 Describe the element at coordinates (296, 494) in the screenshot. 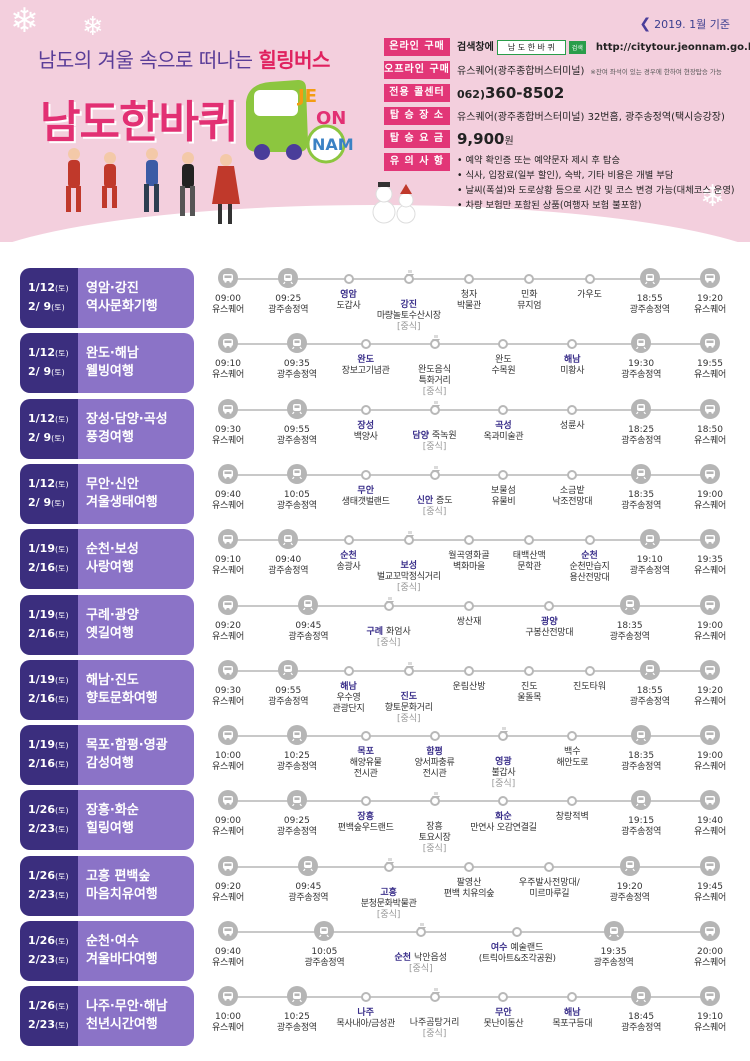

I see `stop-time: 10:05` at that location.